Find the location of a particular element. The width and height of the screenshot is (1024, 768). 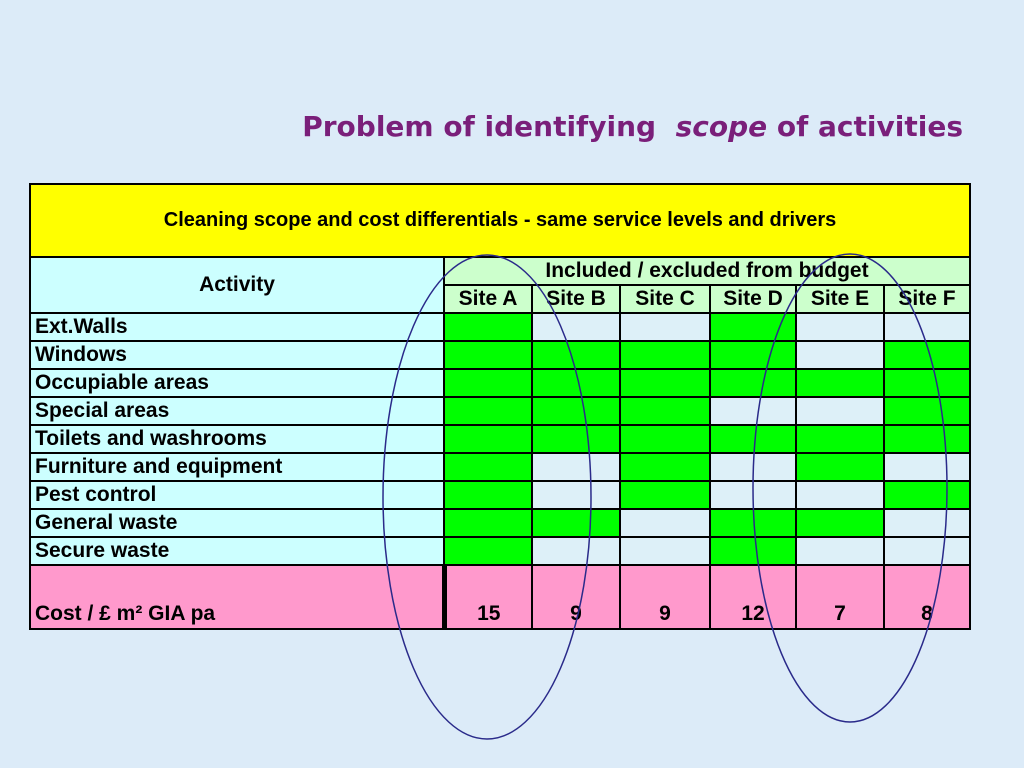

site-header-f: Site F is located at coordinates (927, 299).